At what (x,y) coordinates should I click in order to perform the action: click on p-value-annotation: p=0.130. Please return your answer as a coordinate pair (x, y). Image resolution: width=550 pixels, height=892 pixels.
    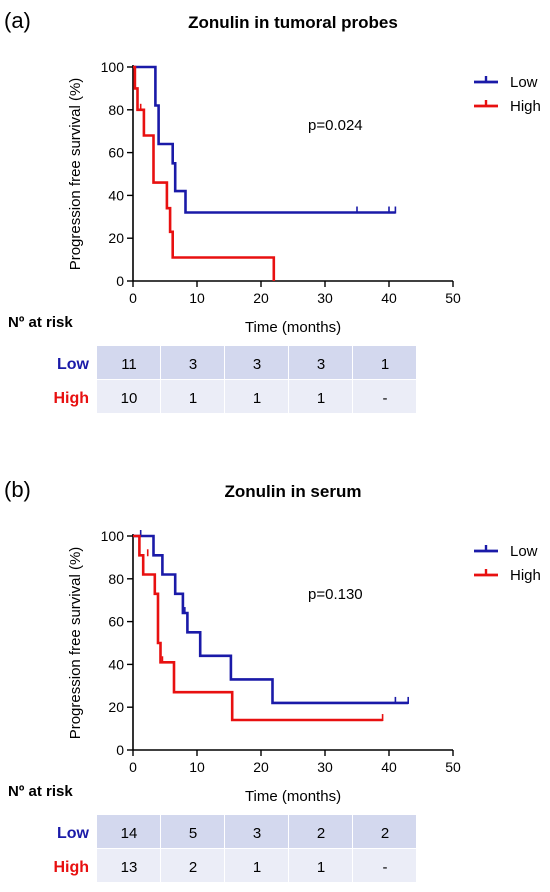
    Looking at the image, I should click on (335, 594).